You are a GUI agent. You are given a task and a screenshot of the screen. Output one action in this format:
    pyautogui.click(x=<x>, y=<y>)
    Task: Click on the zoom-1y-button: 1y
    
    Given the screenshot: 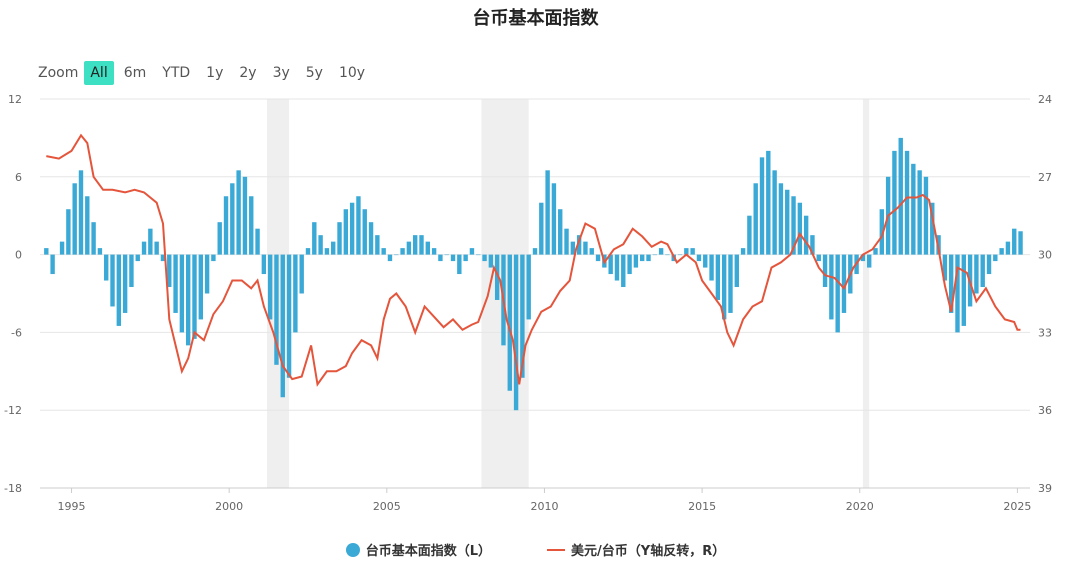 What is the action you would take?
    pyautogui.click(x=215, y=73)
    